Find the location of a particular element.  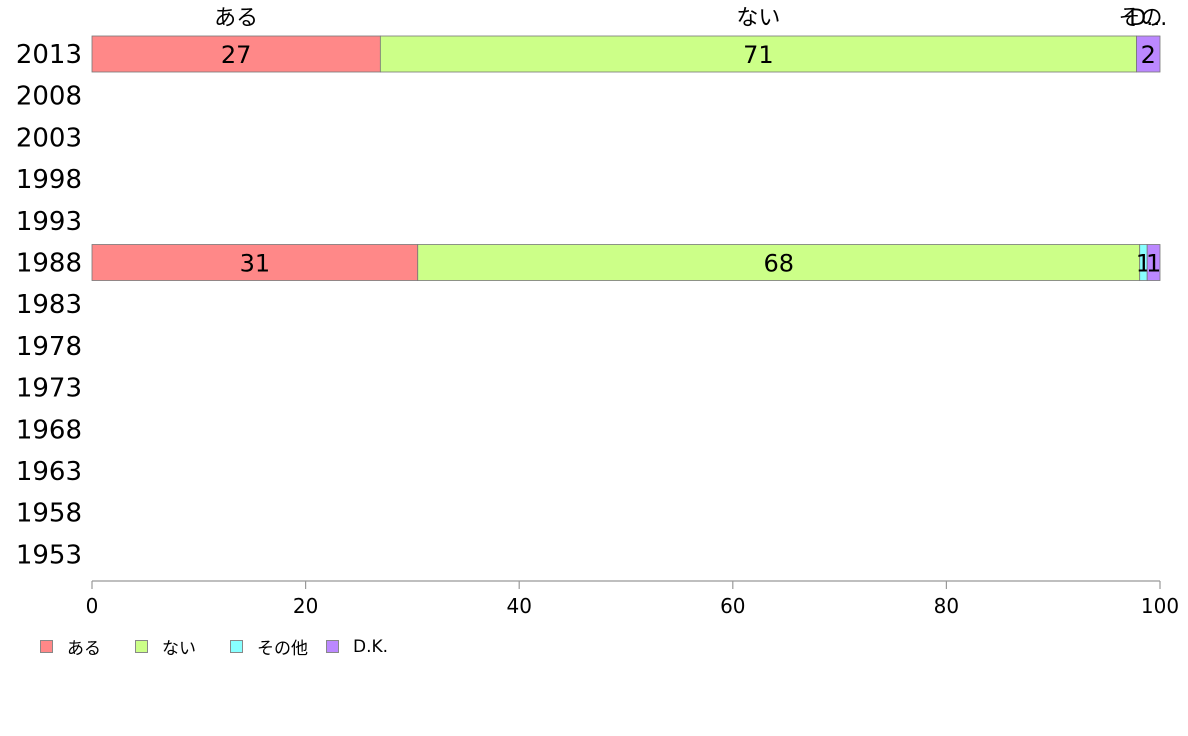

year-label-2008: 2008 is located at coordinates (49, 97).